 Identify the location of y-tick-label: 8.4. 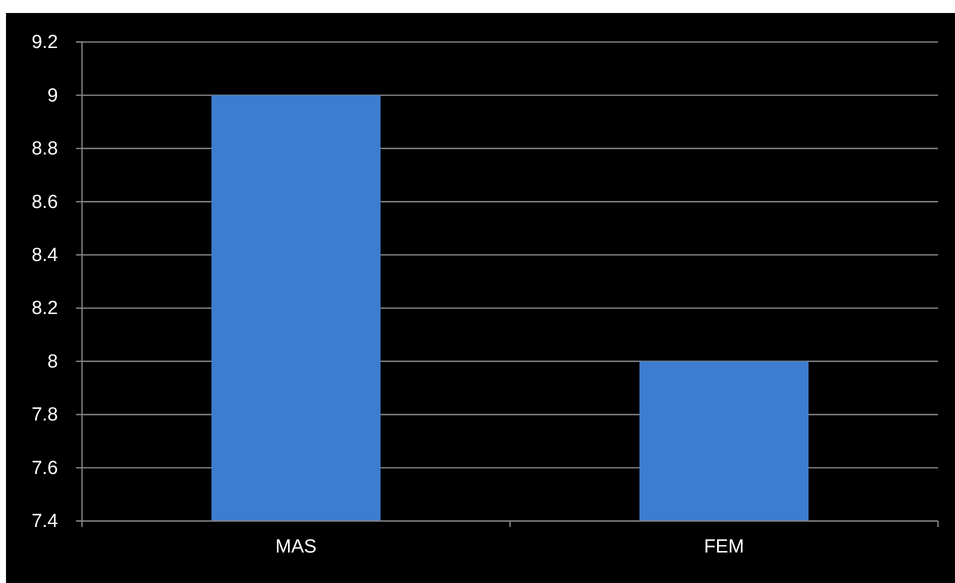
(45, 255).